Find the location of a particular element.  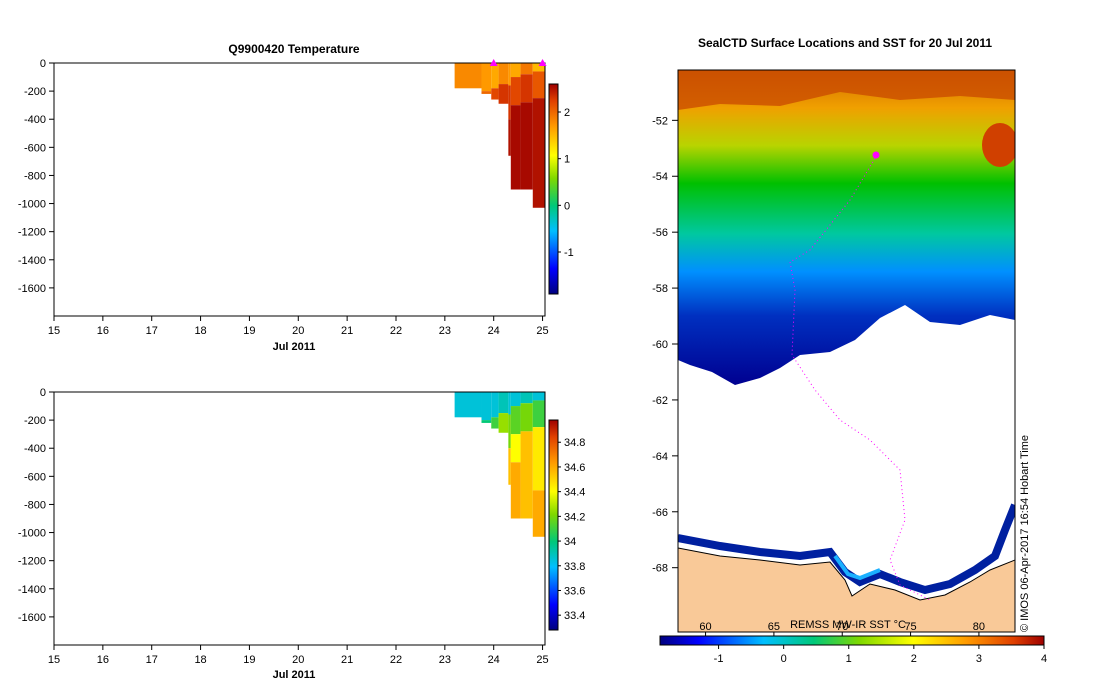

y-tick-label: -1600 is located at coordinates (32, 618).